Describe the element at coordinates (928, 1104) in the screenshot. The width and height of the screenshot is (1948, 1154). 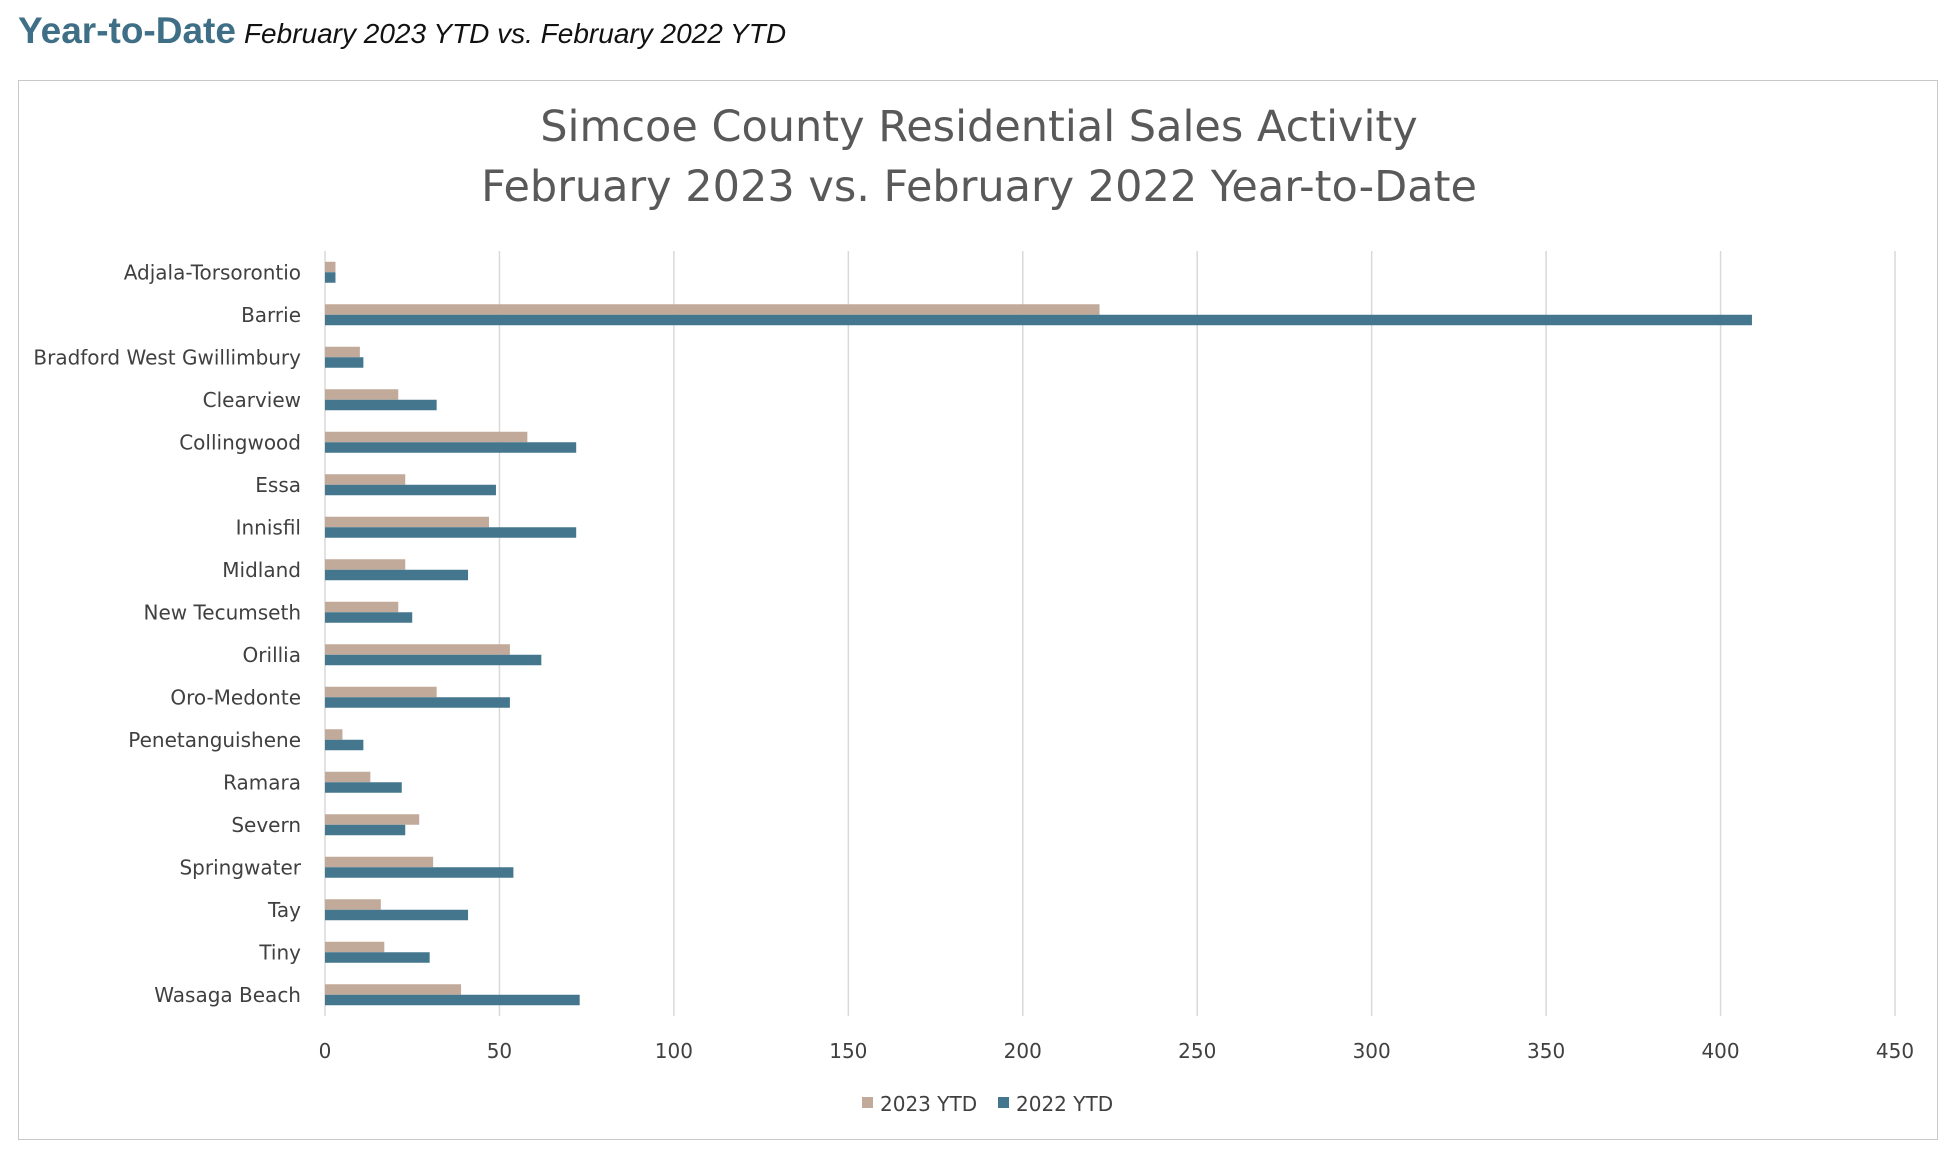
I see `legend-label: 2023 YTD` at that location.